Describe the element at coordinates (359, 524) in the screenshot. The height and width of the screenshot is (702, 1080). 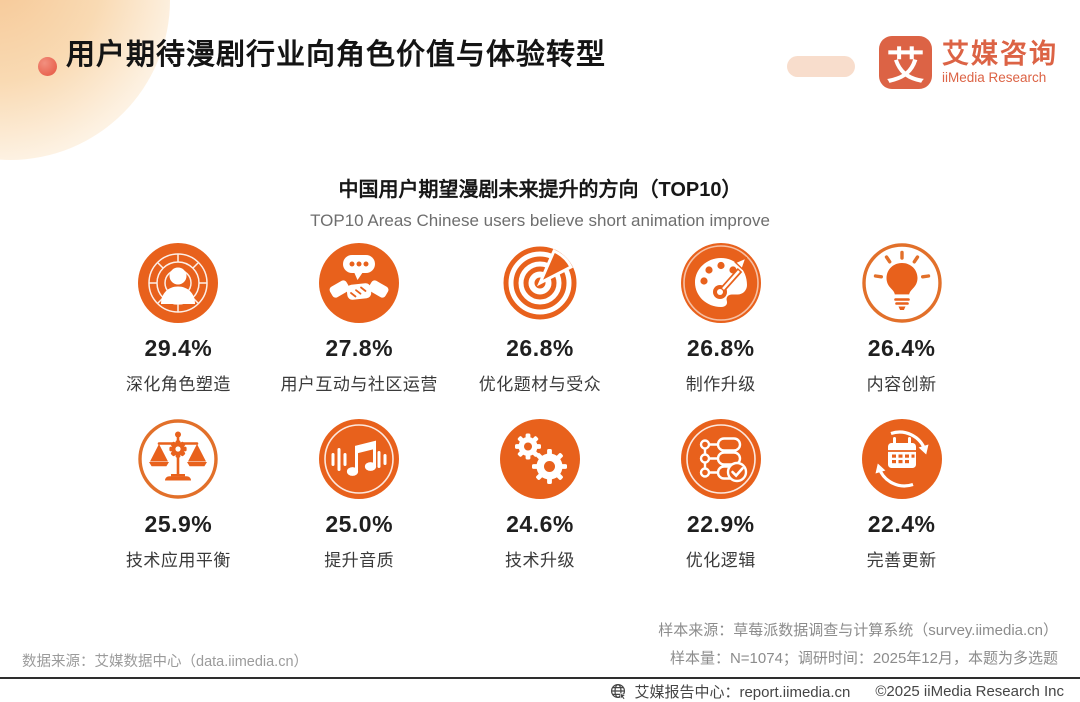
I see `stat-value: 25.0%` at that location.